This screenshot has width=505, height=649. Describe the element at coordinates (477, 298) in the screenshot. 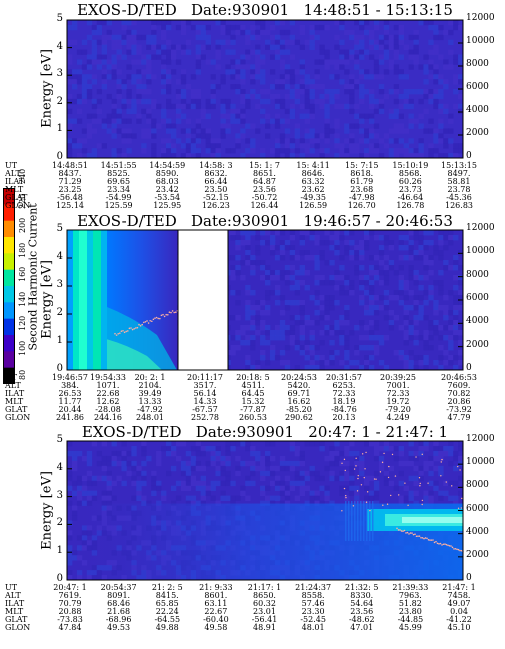

I see `right-tick-label: 6000` at that location.